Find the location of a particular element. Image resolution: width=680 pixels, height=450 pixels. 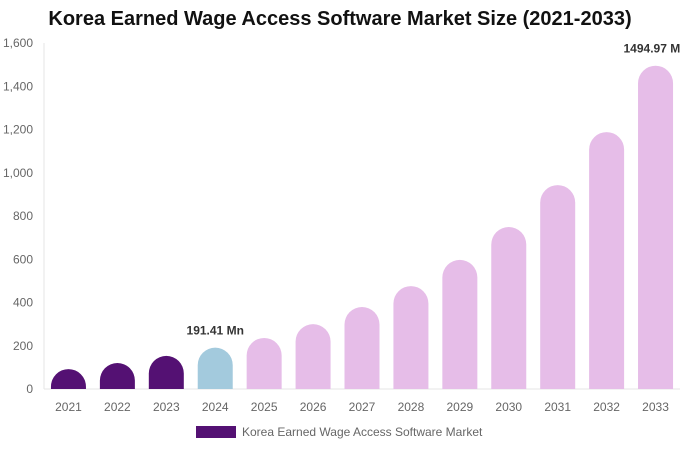

data-label: 191.41 Mn is located at coordinates (215, 331).